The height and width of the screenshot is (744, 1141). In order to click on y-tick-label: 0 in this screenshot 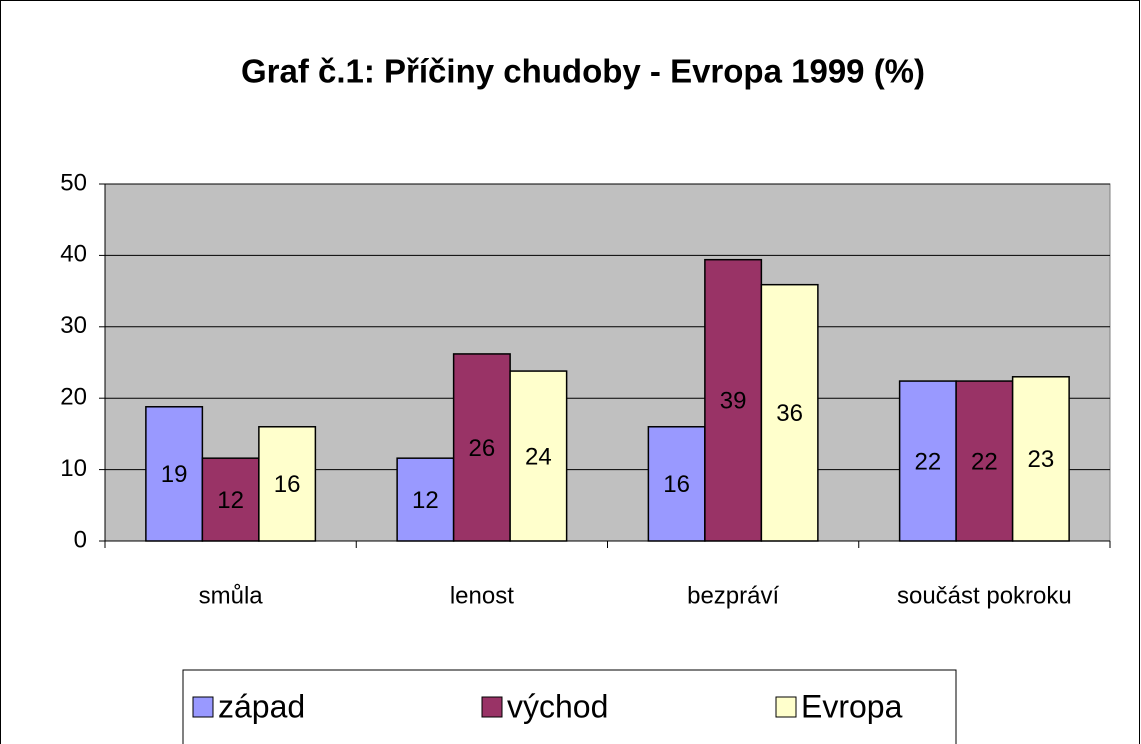, I will do `click(80, 539)`.